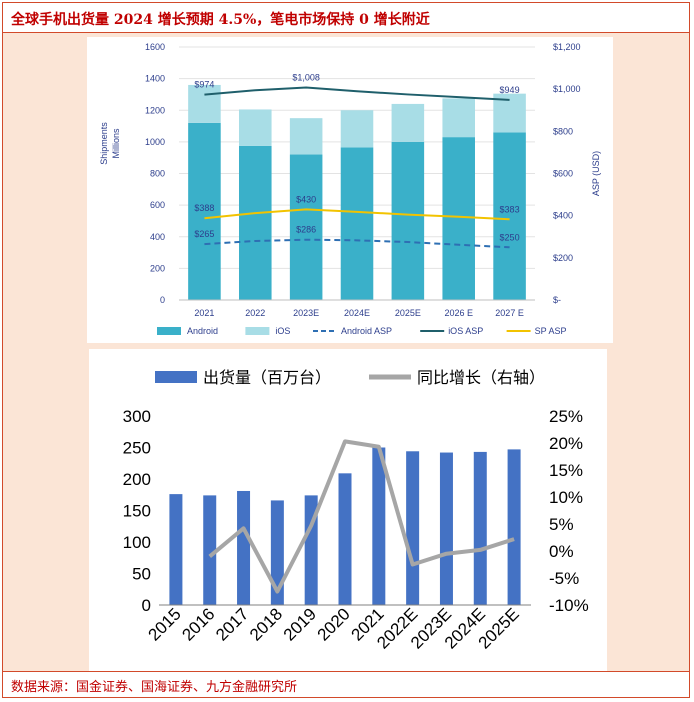 The image size is (694, 702). What do you see at coordinates (366, 331) in the screenshot?
I see `legend-label: Android ASP` at bounding box center [366, 331].